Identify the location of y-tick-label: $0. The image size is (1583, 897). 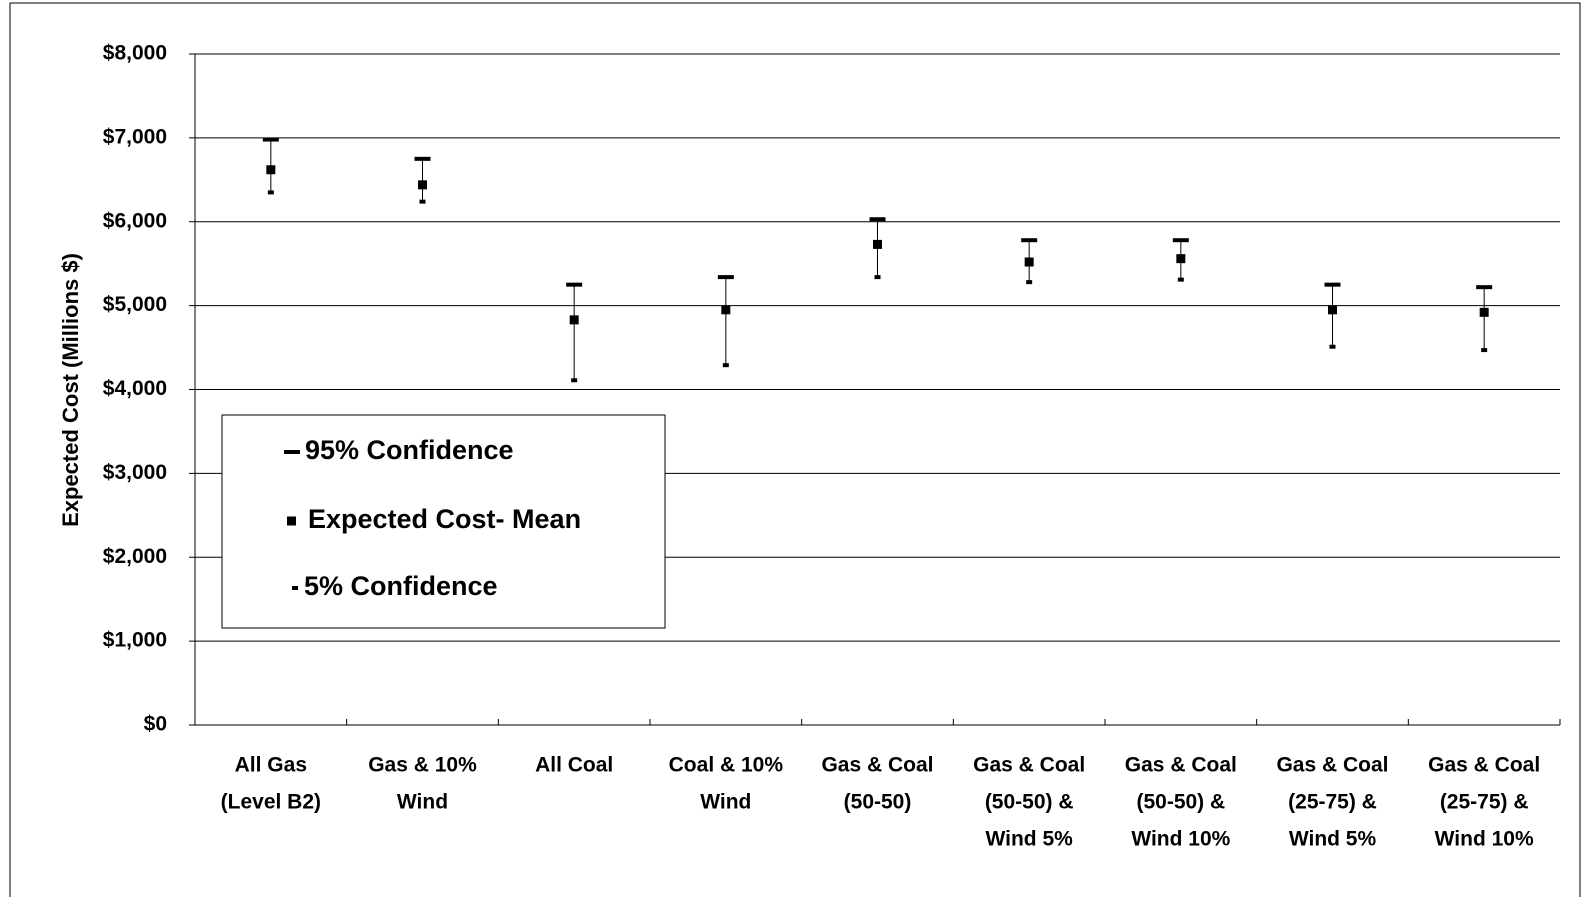
(155, 724).